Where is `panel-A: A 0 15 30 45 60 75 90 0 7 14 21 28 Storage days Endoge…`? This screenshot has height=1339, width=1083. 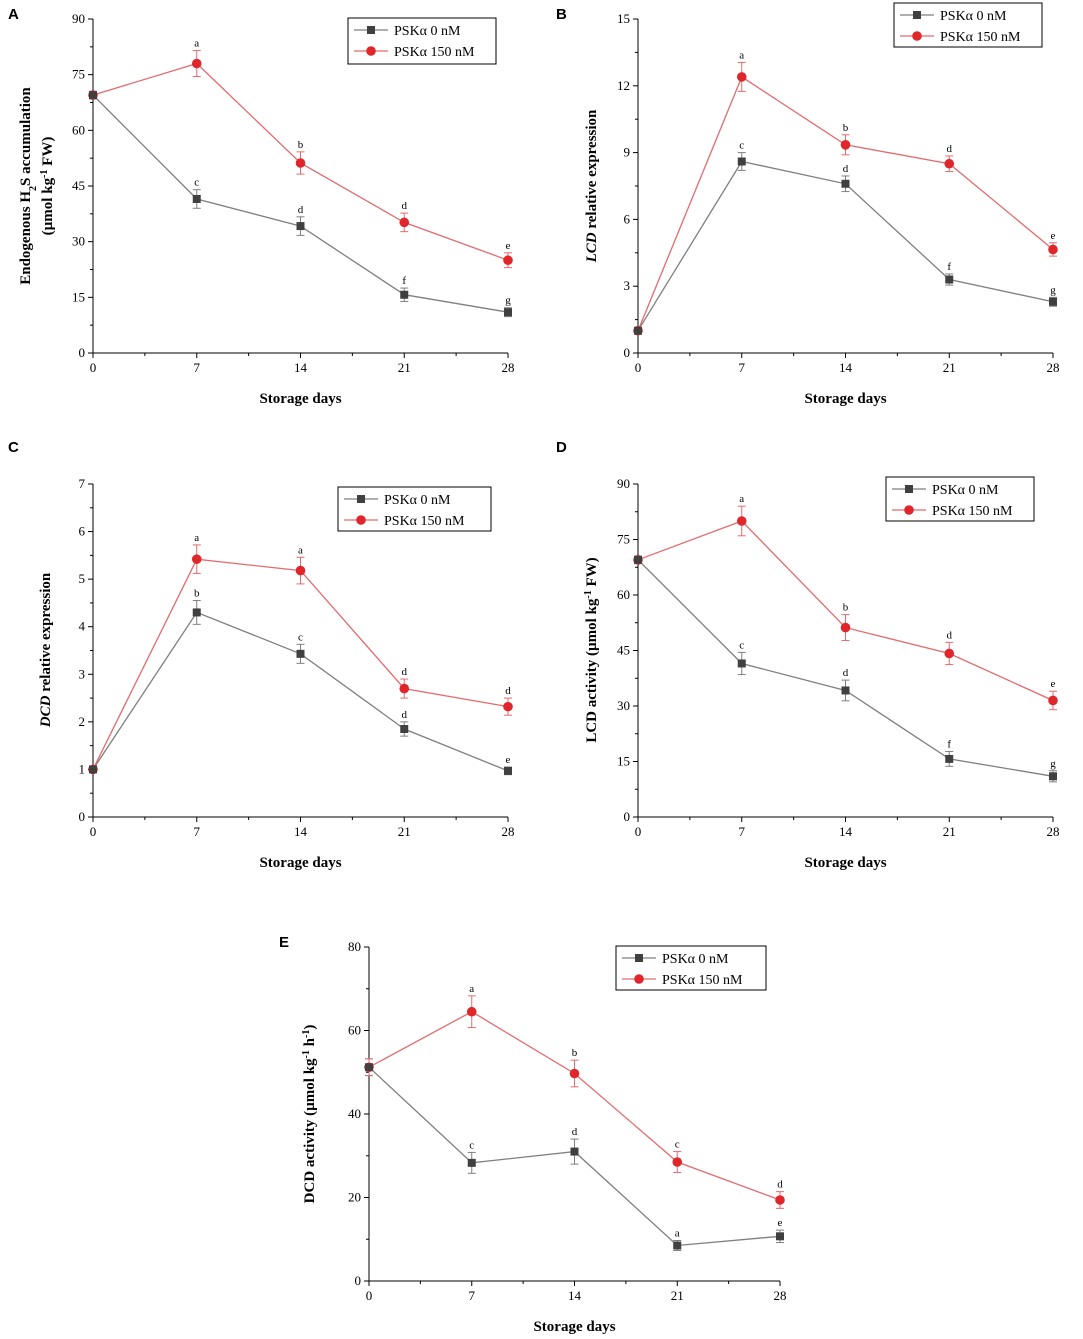
panel-A: A 0 15 30 45 60 75 90 0 7 14 21 28 Storage days Endoge… is located at coordinates (261, 206).